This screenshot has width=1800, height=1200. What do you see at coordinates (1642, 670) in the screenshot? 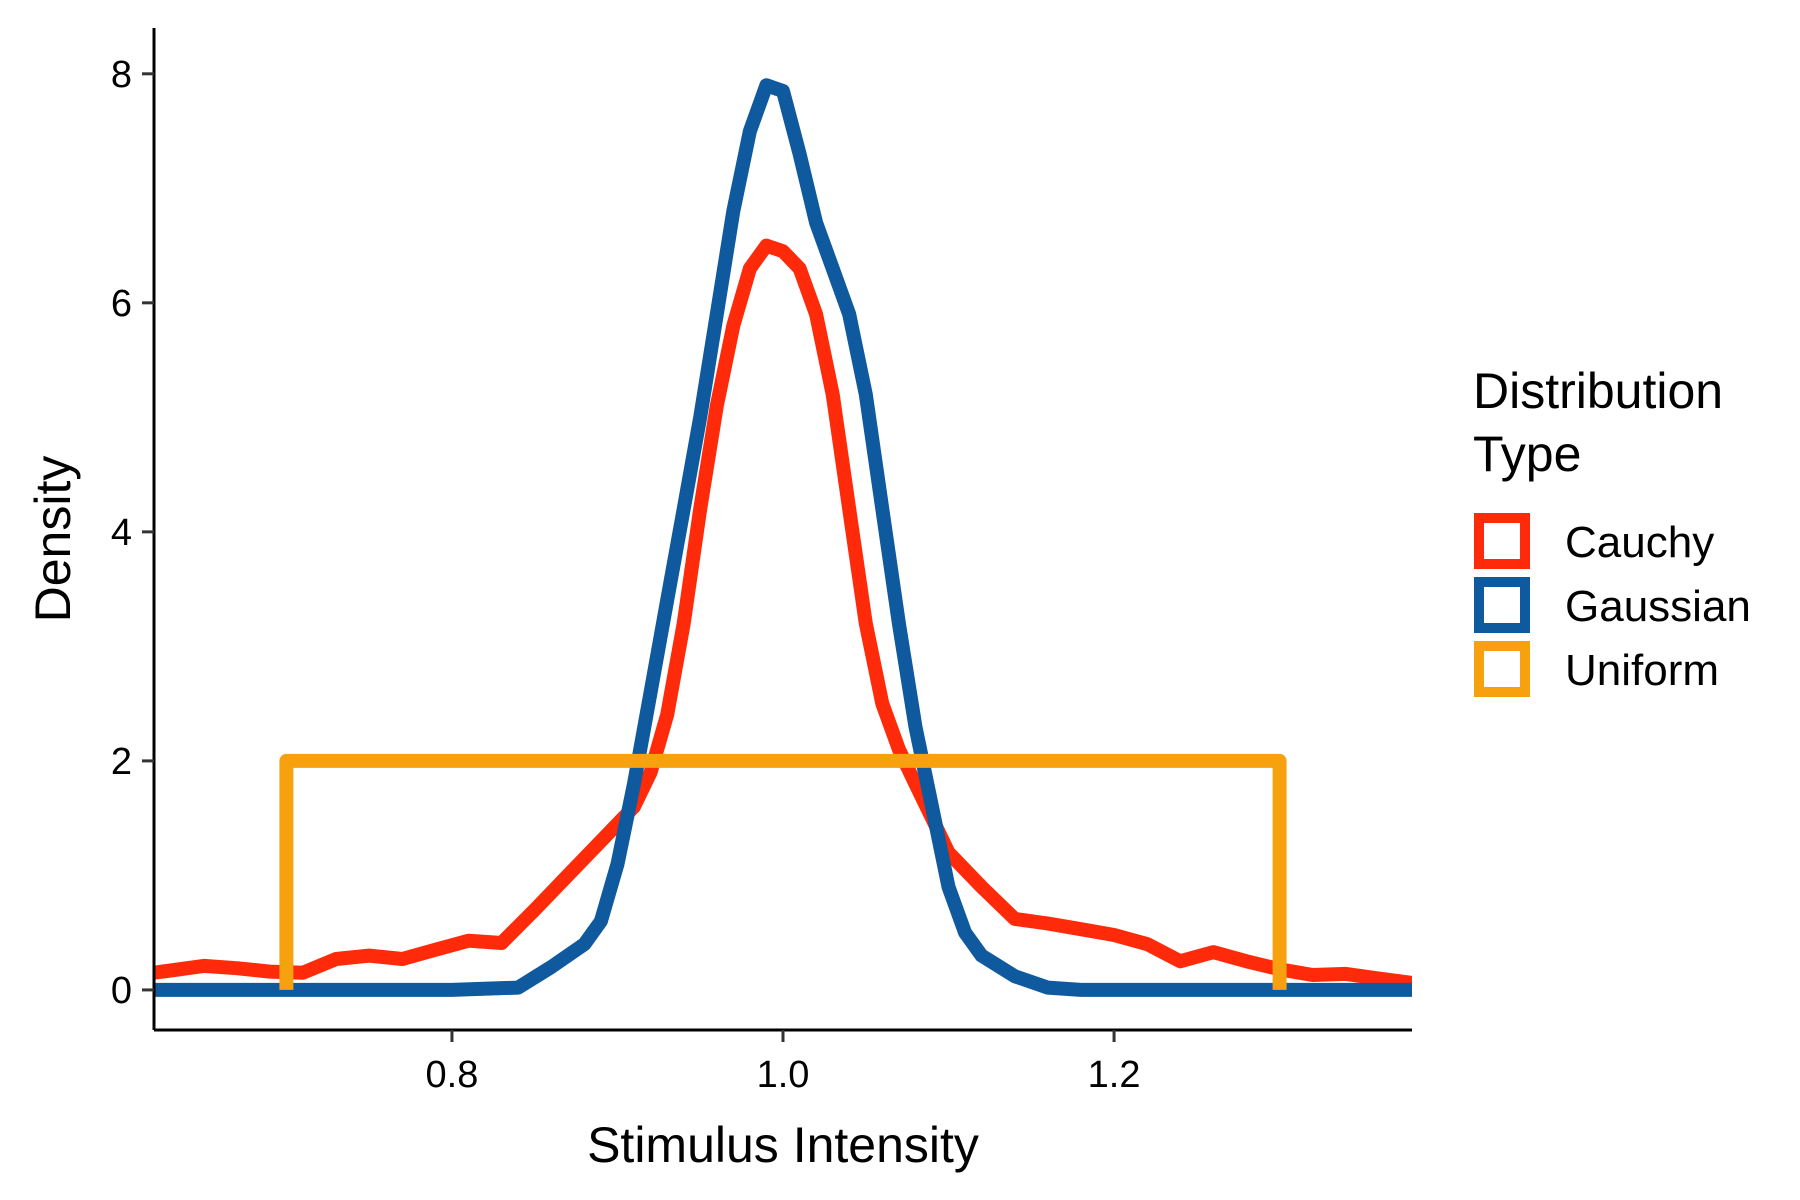
I see `legend-label-uniform: Uniform` at bounding box center [1642, 670].